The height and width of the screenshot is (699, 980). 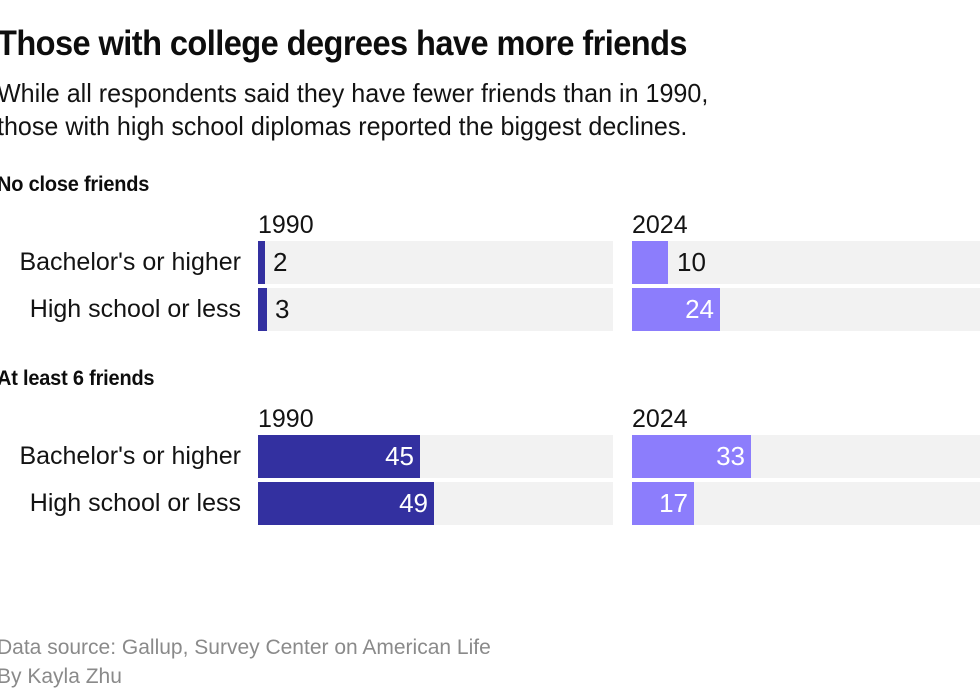 I want to click on bar-value-2024-highschool: 17, so click(x=673, y=502).